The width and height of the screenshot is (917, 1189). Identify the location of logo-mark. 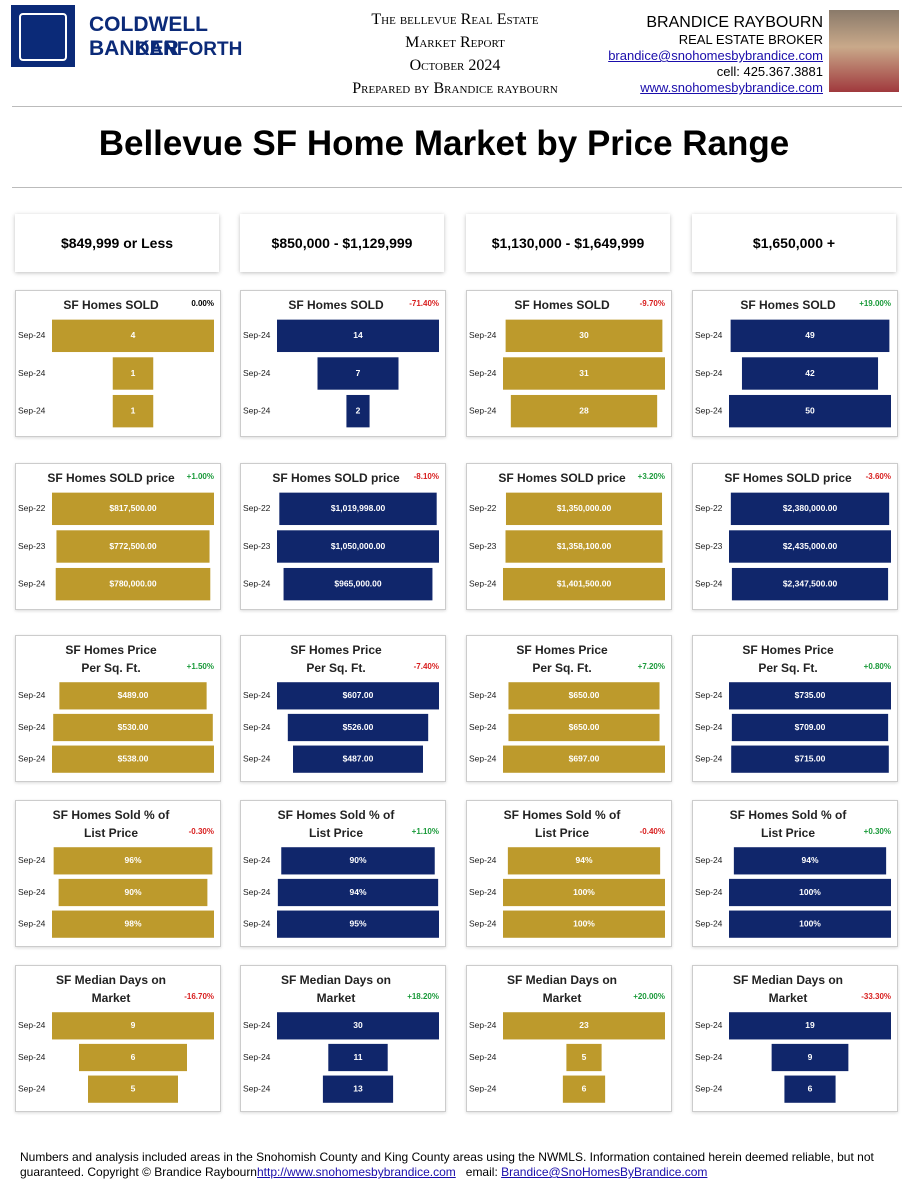
(43, 36).